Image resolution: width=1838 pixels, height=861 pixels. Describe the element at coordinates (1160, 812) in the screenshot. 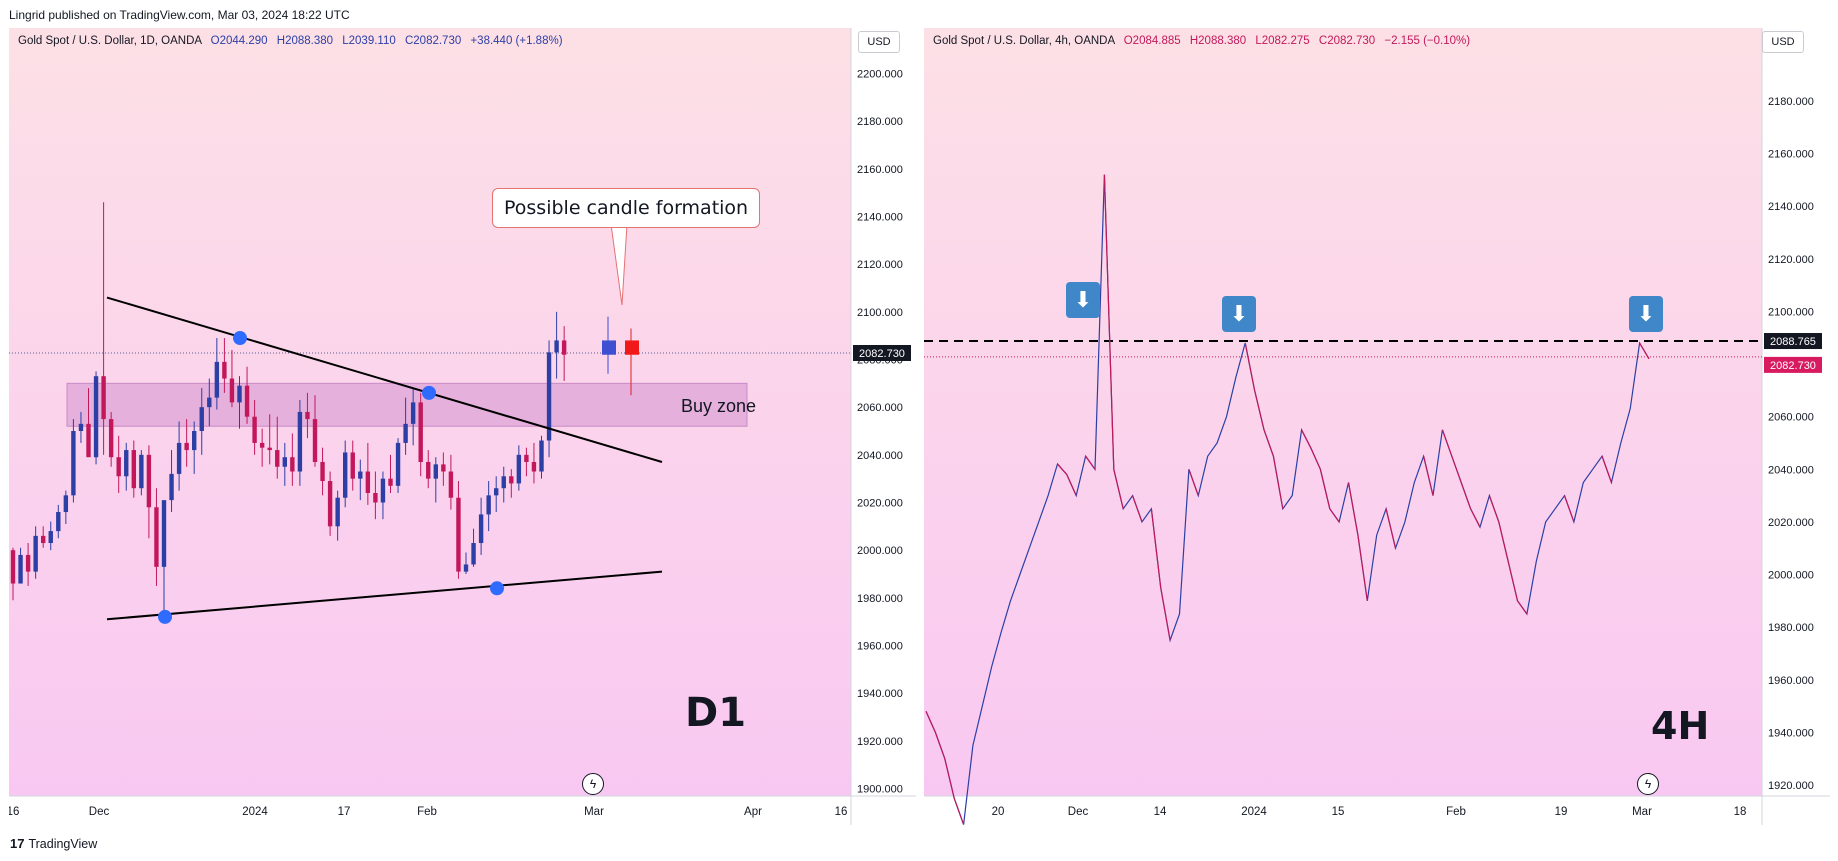

I see `x-tick-label: 14` at that location.